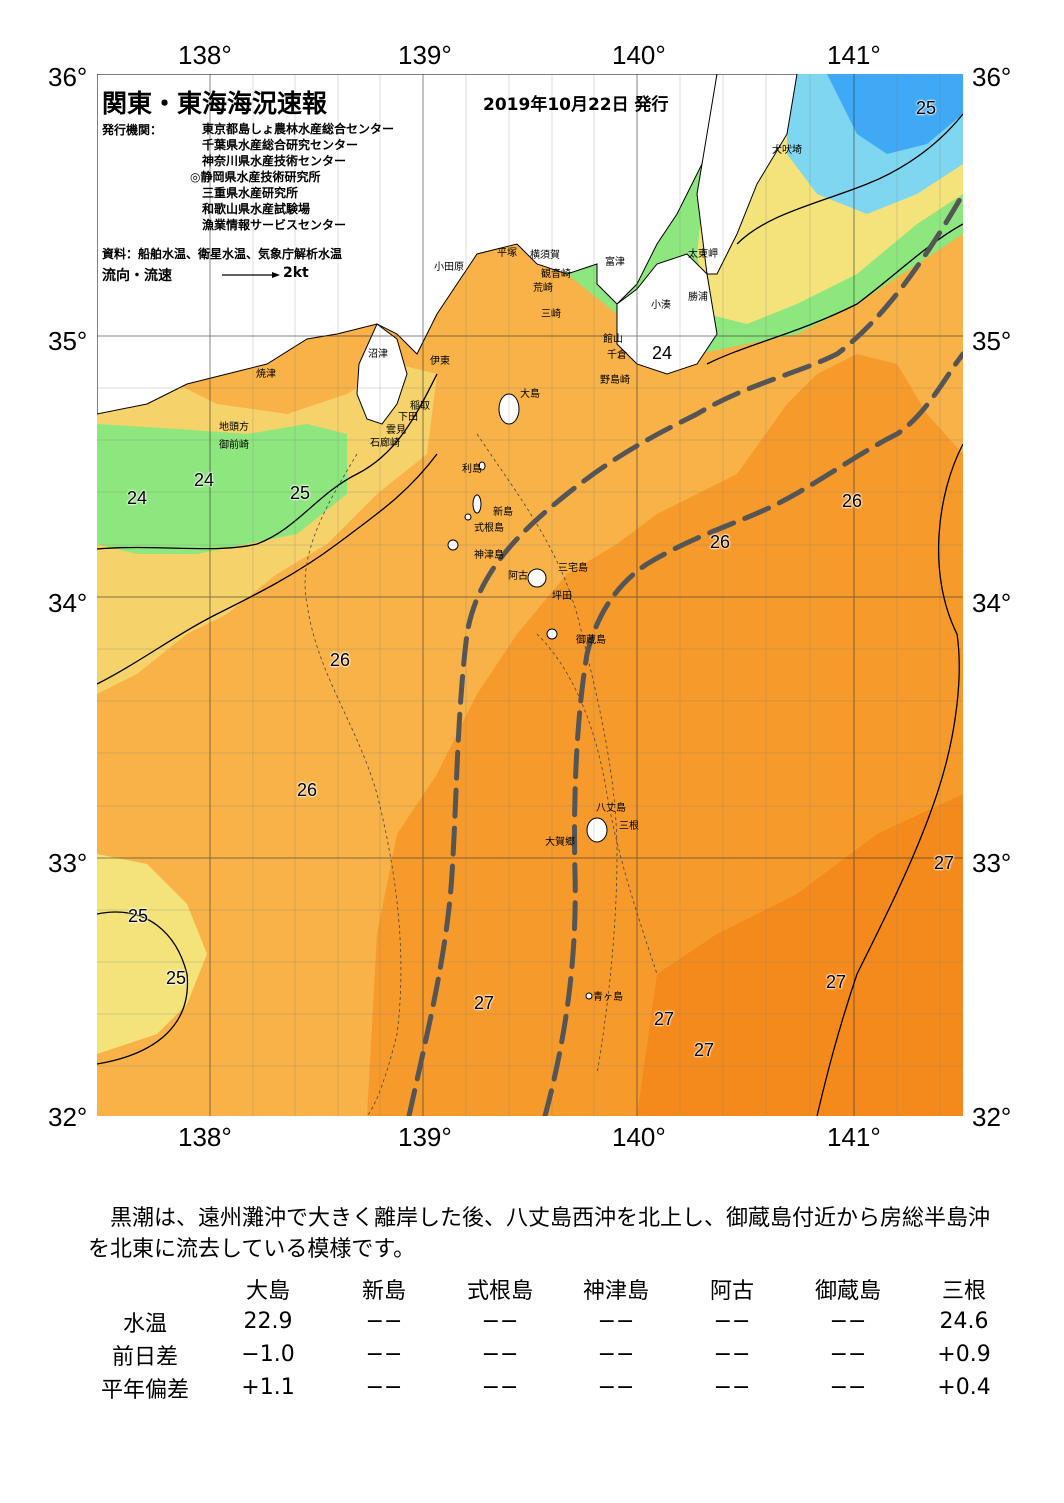 This screenshot has width=1064, height=1503. I want to click on table-cell: +0.9, so click(964, 1354).